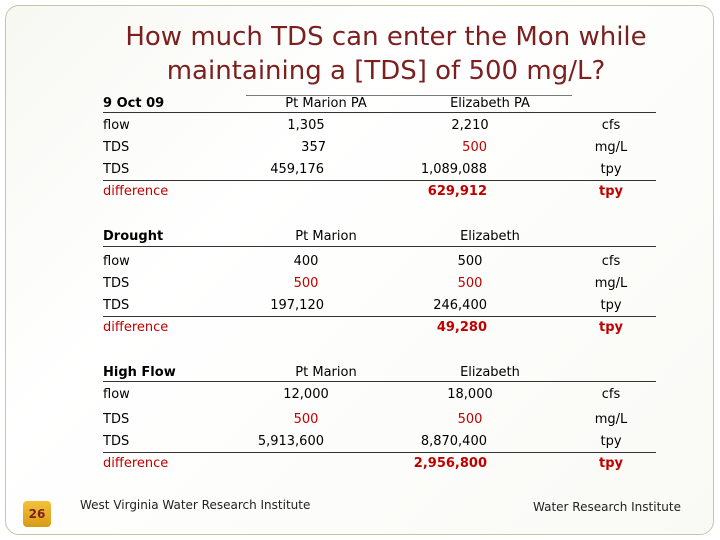 The width and height of the screenshot is (720, 540). What do you see at coordinates (490, 236) in the screenshot?
I see `drought-header-elizabeth: Elizabeth` at bounding box center [490, 236].